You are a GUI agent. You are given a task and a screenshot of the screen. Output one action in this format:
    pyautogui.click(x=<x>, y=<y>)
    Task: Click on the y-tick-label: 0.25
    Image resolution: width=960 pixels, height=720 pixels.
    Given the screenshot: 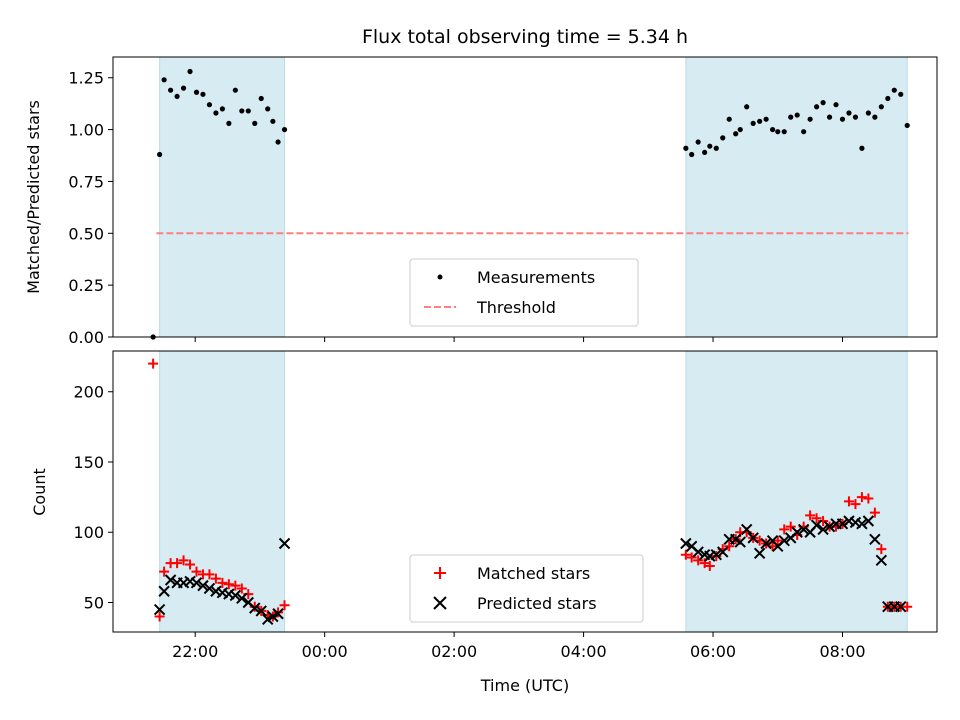 What is the action you would take?
    pyautogui.click(x=86, y=285)
    